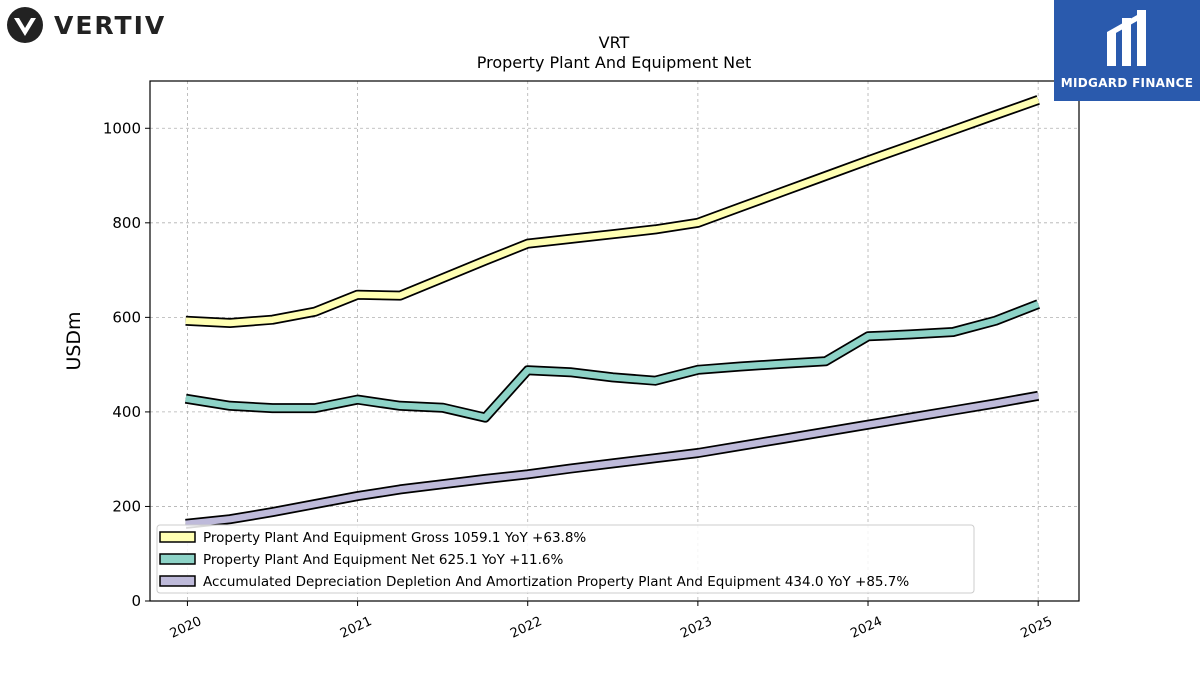  Describe the element at coordinates (136, 601) in the screenshot. I see `y-tick-label: 0` at that location.